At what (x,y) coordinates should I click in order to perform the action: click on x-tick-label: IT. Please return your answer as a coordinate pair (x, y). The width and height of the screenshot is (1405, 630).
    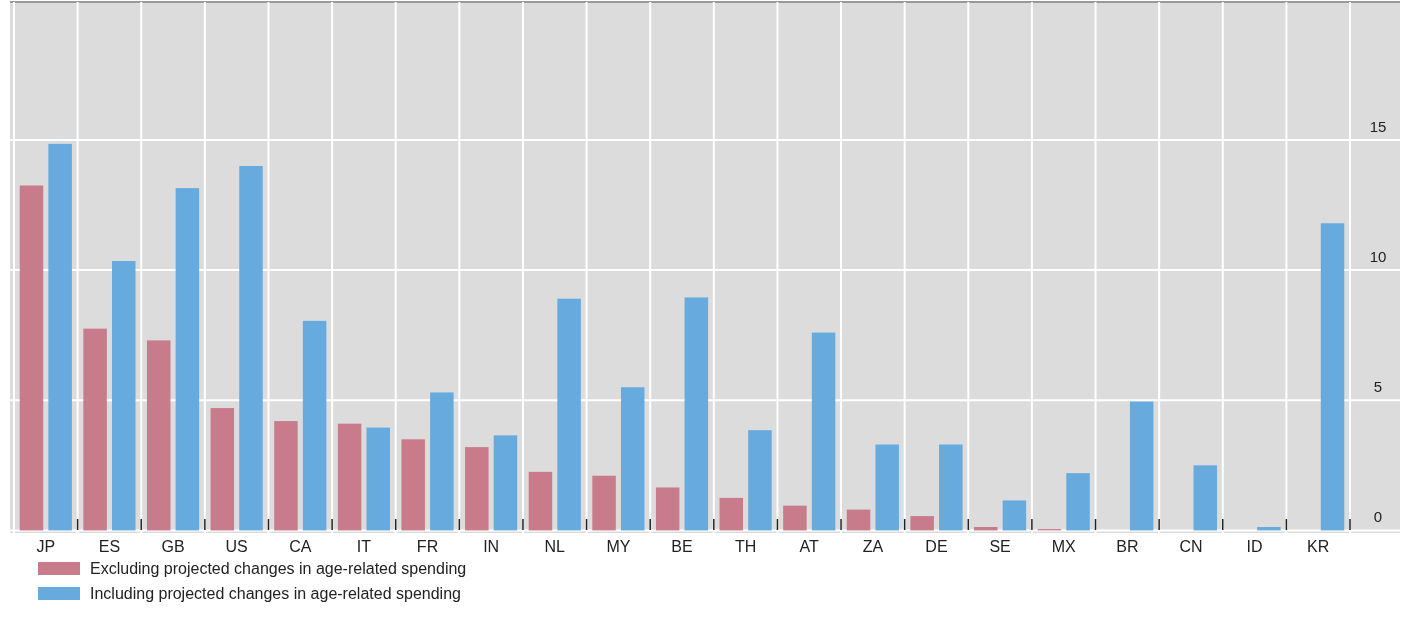
    Looking at the image, I should click on (364, 546).